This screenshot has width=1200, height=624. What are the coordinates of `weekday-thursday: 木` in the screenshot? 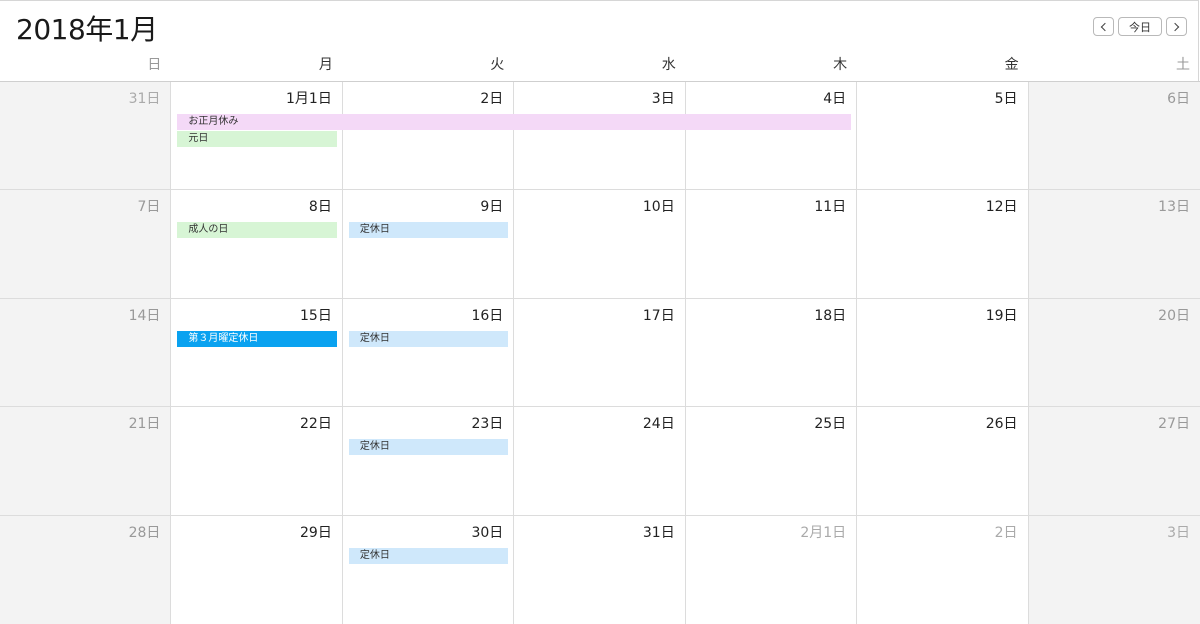 It's located at (840, 65).